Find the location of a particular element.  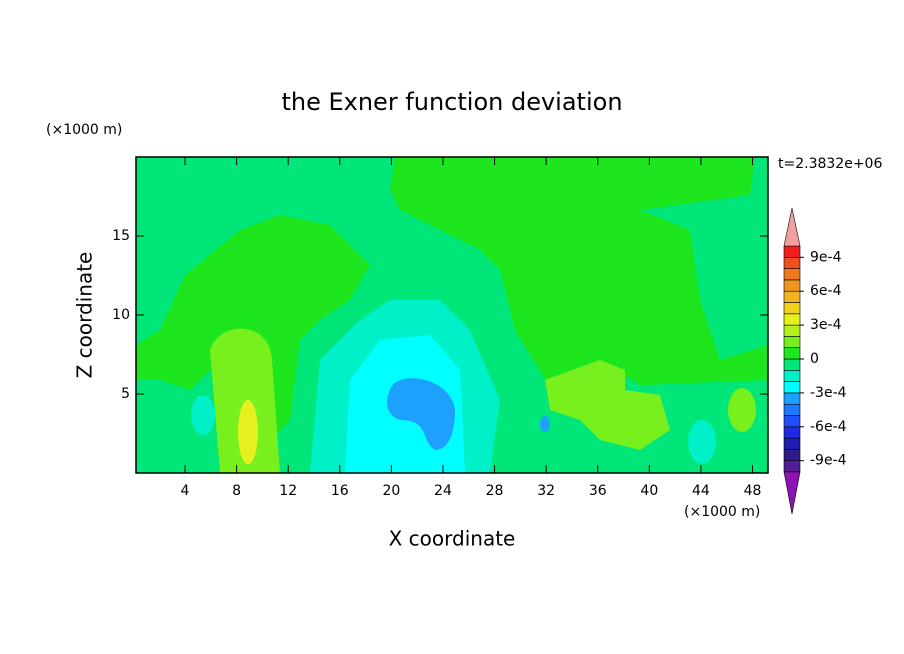

colorbar-tick-label: 9e-4 is located at coordinates (826, 257).